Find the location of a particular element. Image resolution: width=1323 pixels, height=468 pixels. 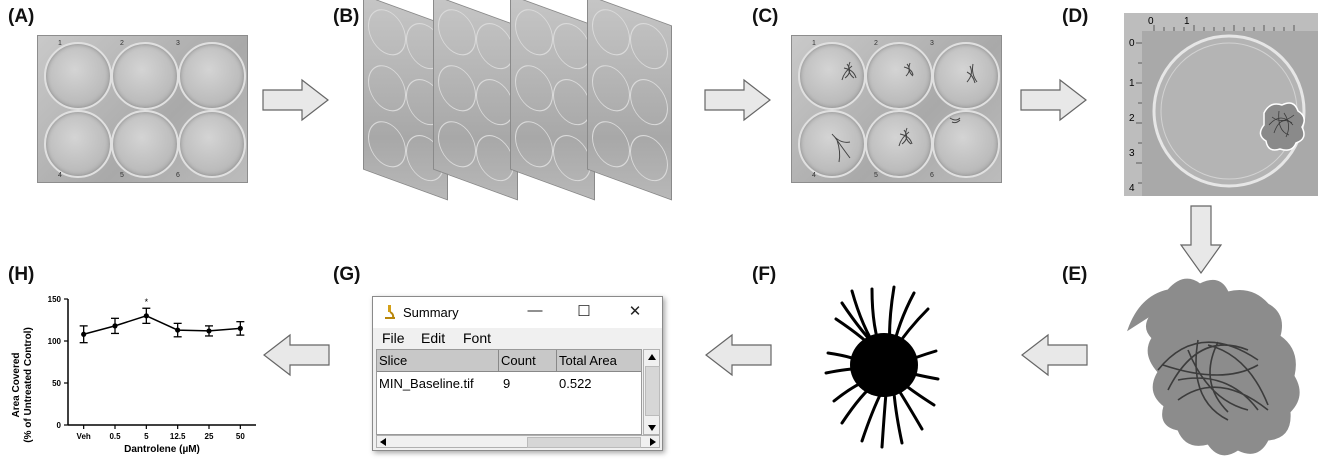

column-header-count: Count is located at coordinates (528, 361).